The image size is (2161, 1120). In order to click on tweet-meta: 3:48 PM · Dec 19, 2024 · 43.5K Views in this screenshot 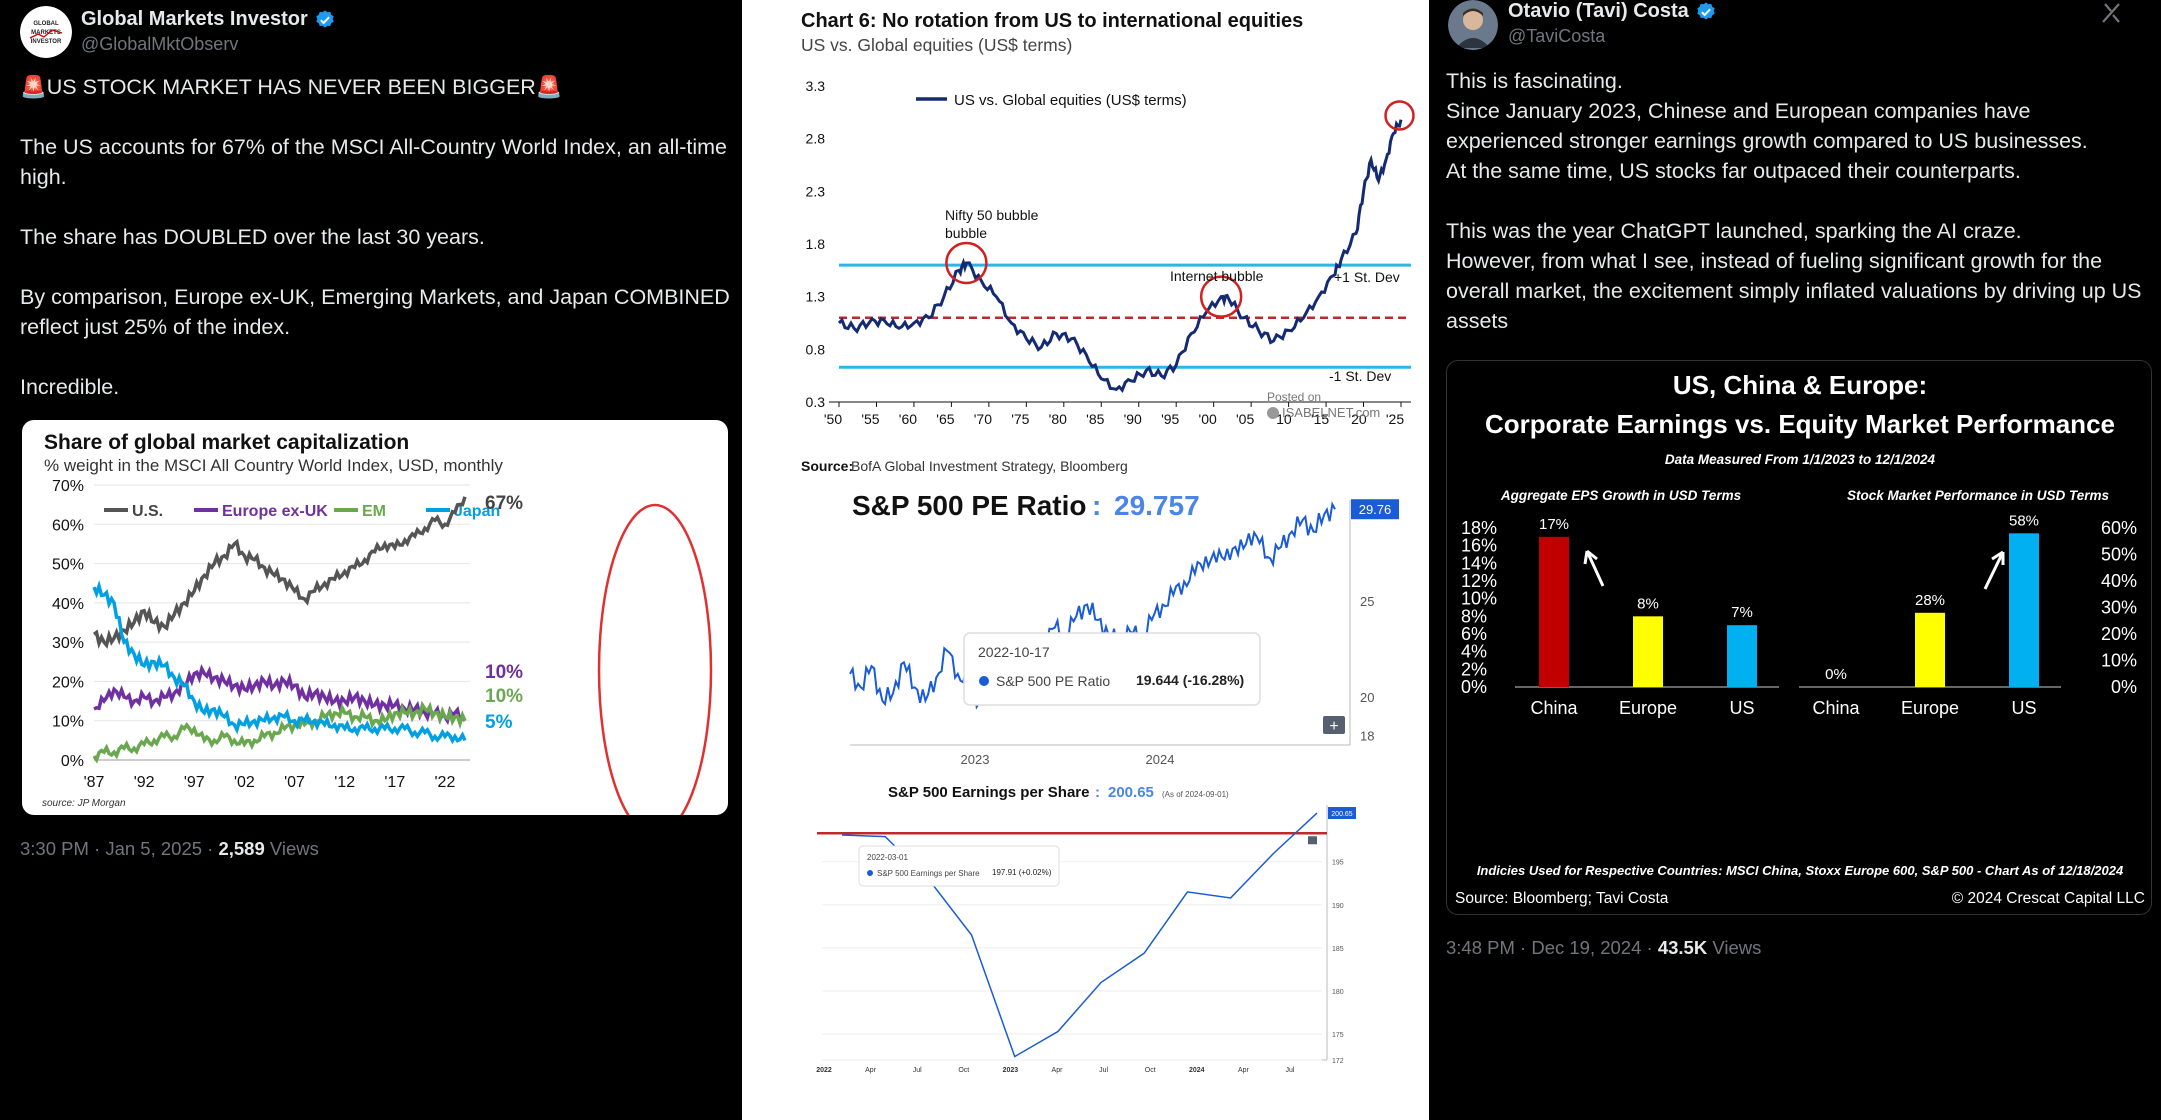, I will do `click(1603, 948)`.